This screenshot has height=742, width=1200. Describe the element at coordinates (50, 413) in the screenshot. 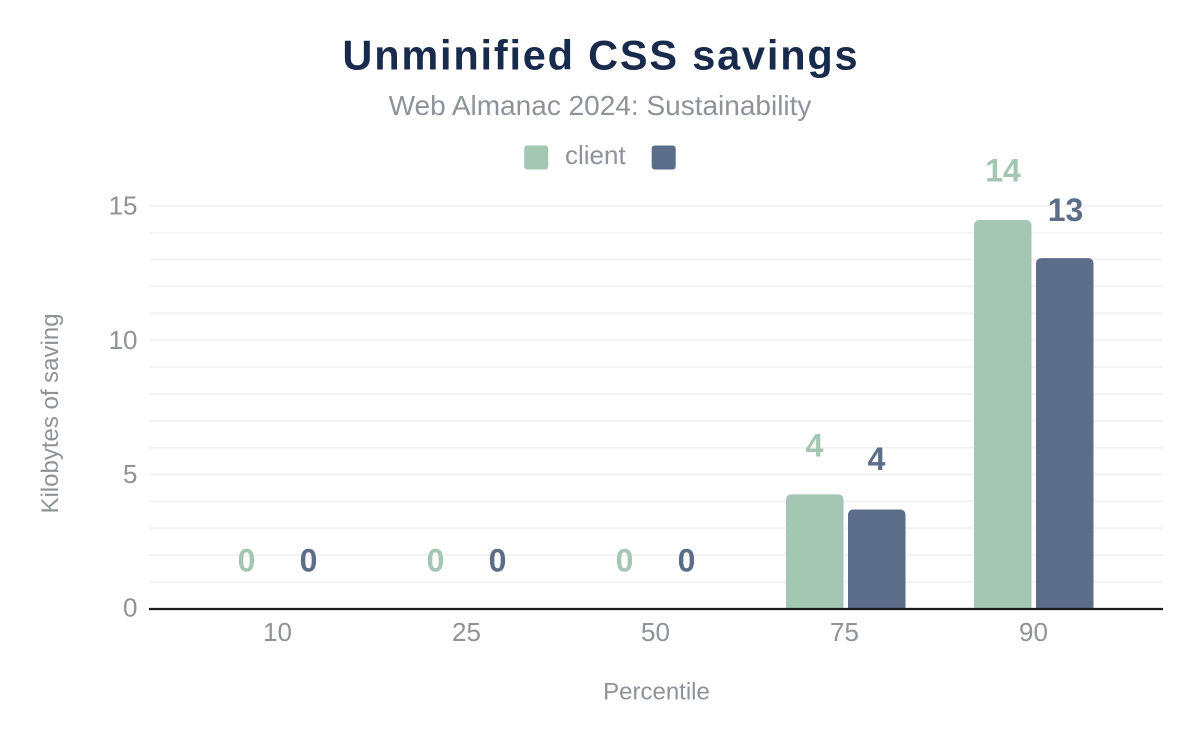

I see `svg-text: Kilobytes of saving` at that location.